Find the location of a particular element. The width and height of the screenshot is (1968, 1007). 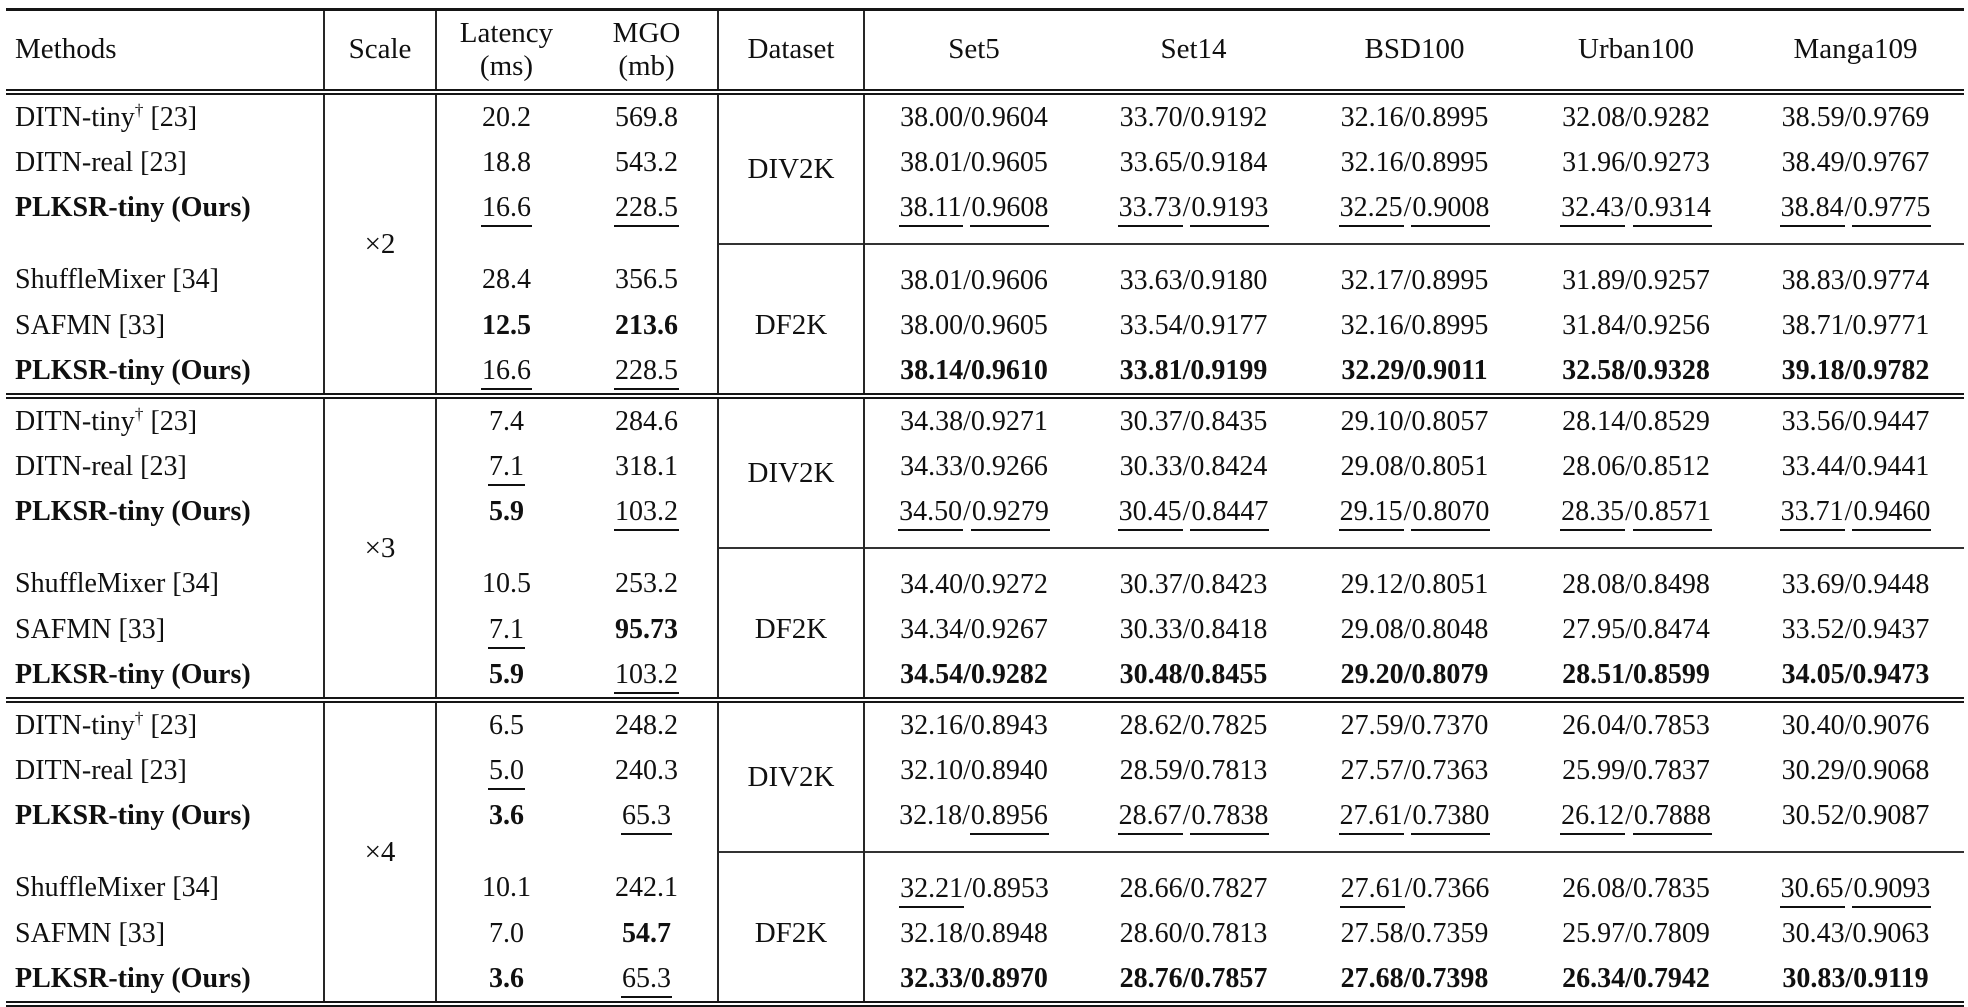

metric-cell: 33.44/0.9441 is located at coordinates (1855, 466).